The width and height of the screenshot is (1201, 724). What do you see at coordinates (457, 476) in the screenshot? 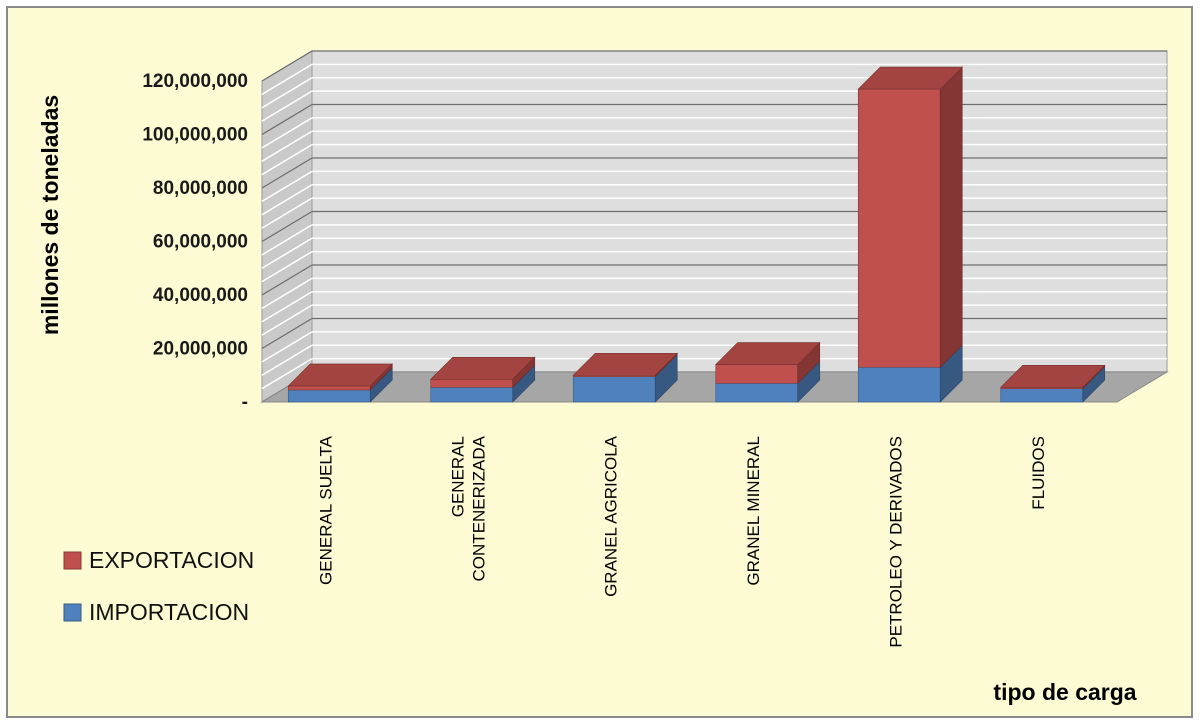
I see `category-label: GENERAL` at bounding box center [457, 476].